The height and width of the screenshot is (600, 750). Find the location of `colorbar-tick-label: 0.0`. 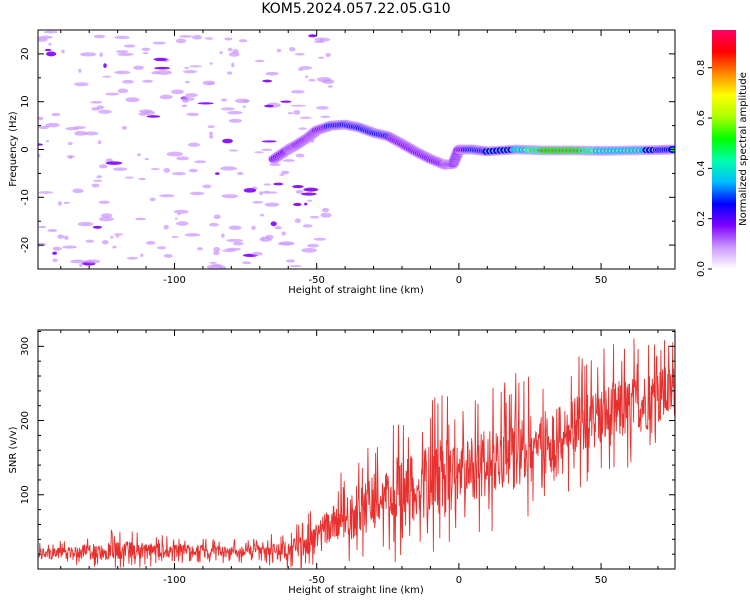

colorbar-tick-label: 0.0 is located at coordinates (701, 269).